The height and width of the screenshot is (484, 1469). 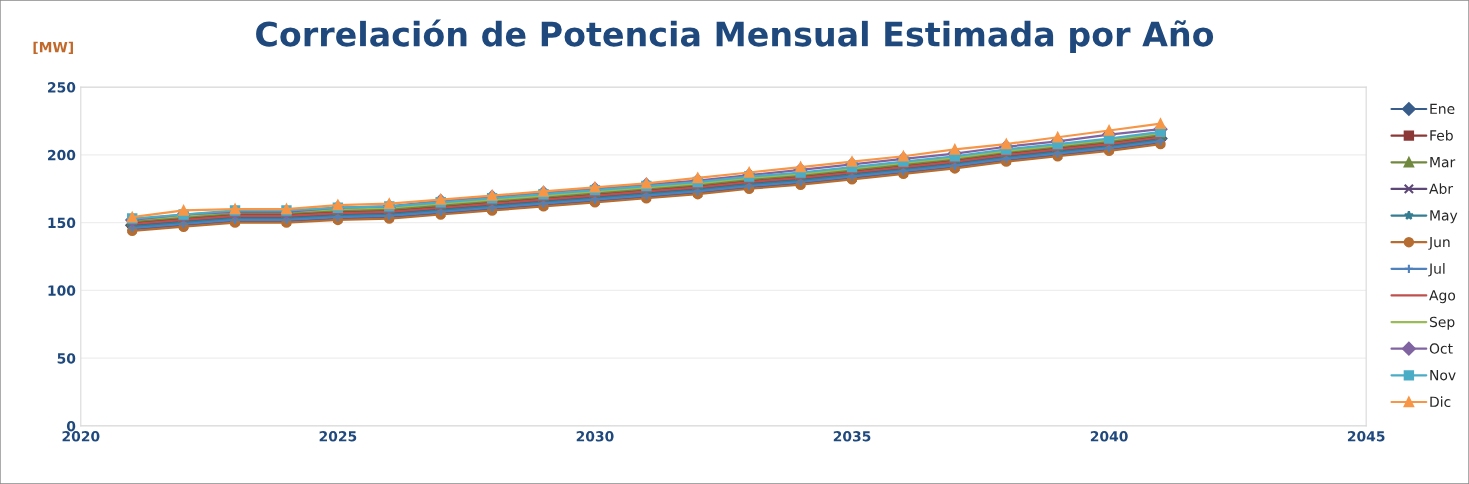 What do you see at coordinates (1441, 135) in the screenshot?
I see `legend-label: Feb` at bounding box center [1441, 135].